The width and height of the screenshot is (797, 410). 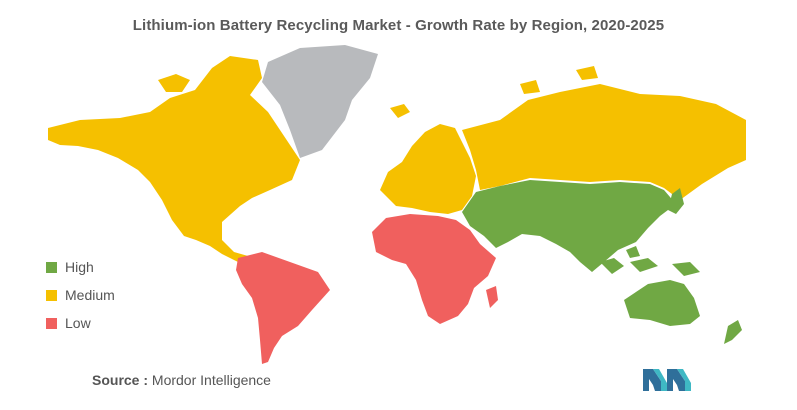 I want to click on region-japan, so click(x=676, y=201).